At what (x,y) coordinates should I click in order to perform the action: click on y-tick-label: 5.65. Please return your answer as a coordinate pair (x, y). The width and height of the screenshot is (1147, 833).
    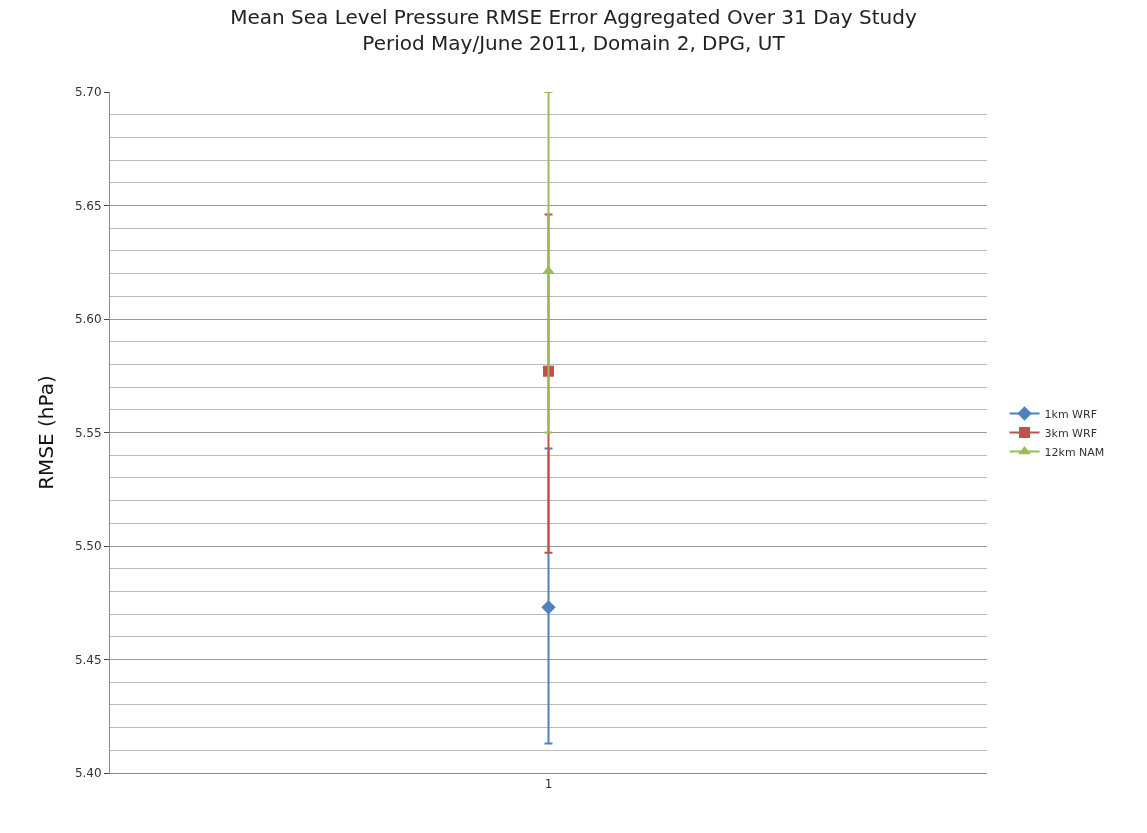
    Looking at the image, I should click on (88, 205).